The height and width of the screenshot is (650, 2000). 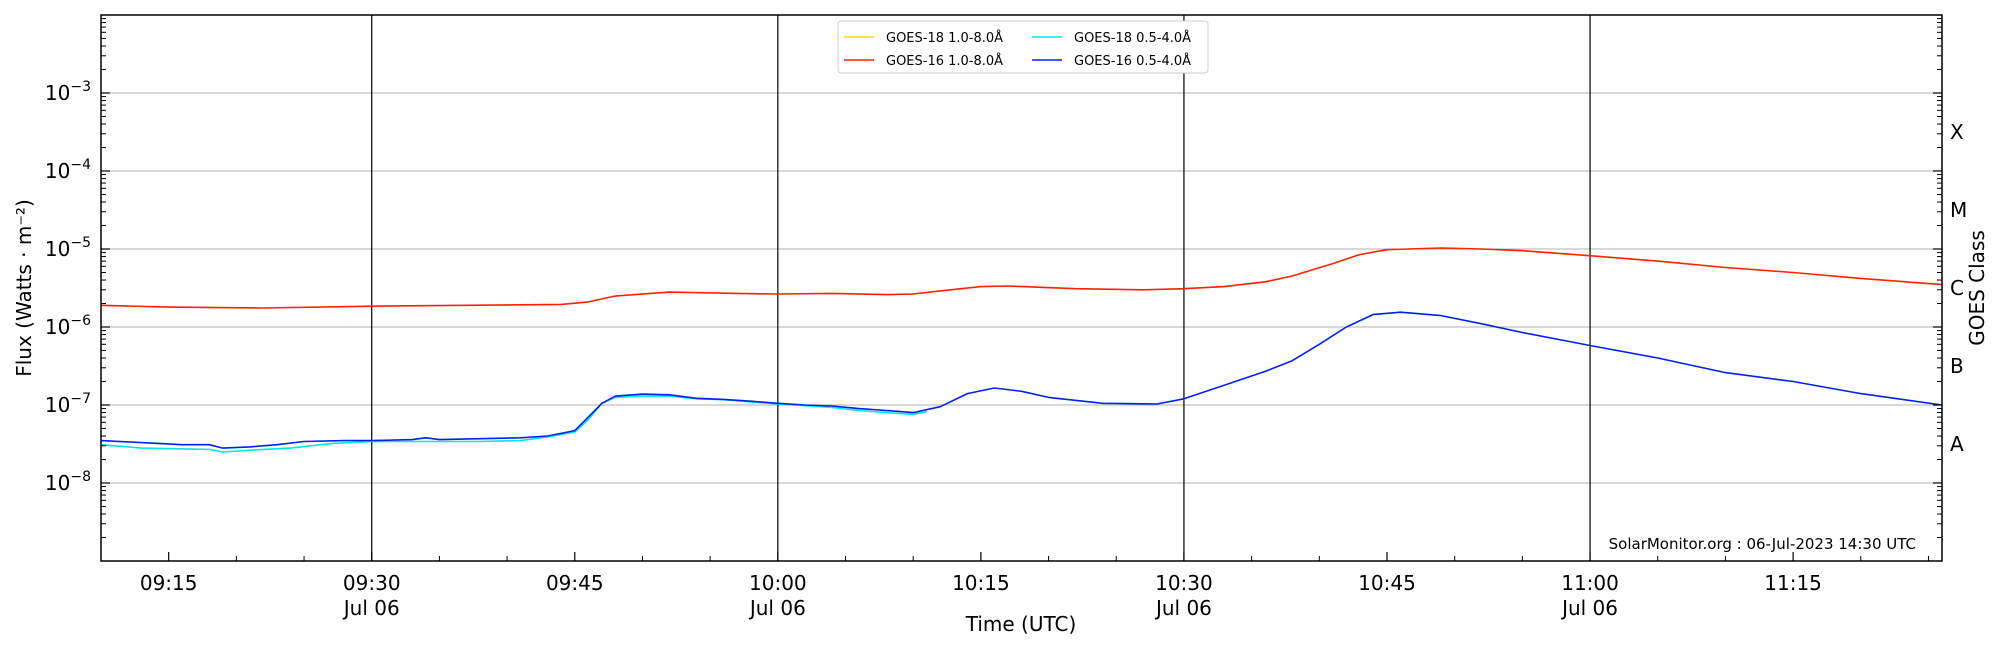 I want to click on goes-class-label: C, so click(x=1957, y=288).